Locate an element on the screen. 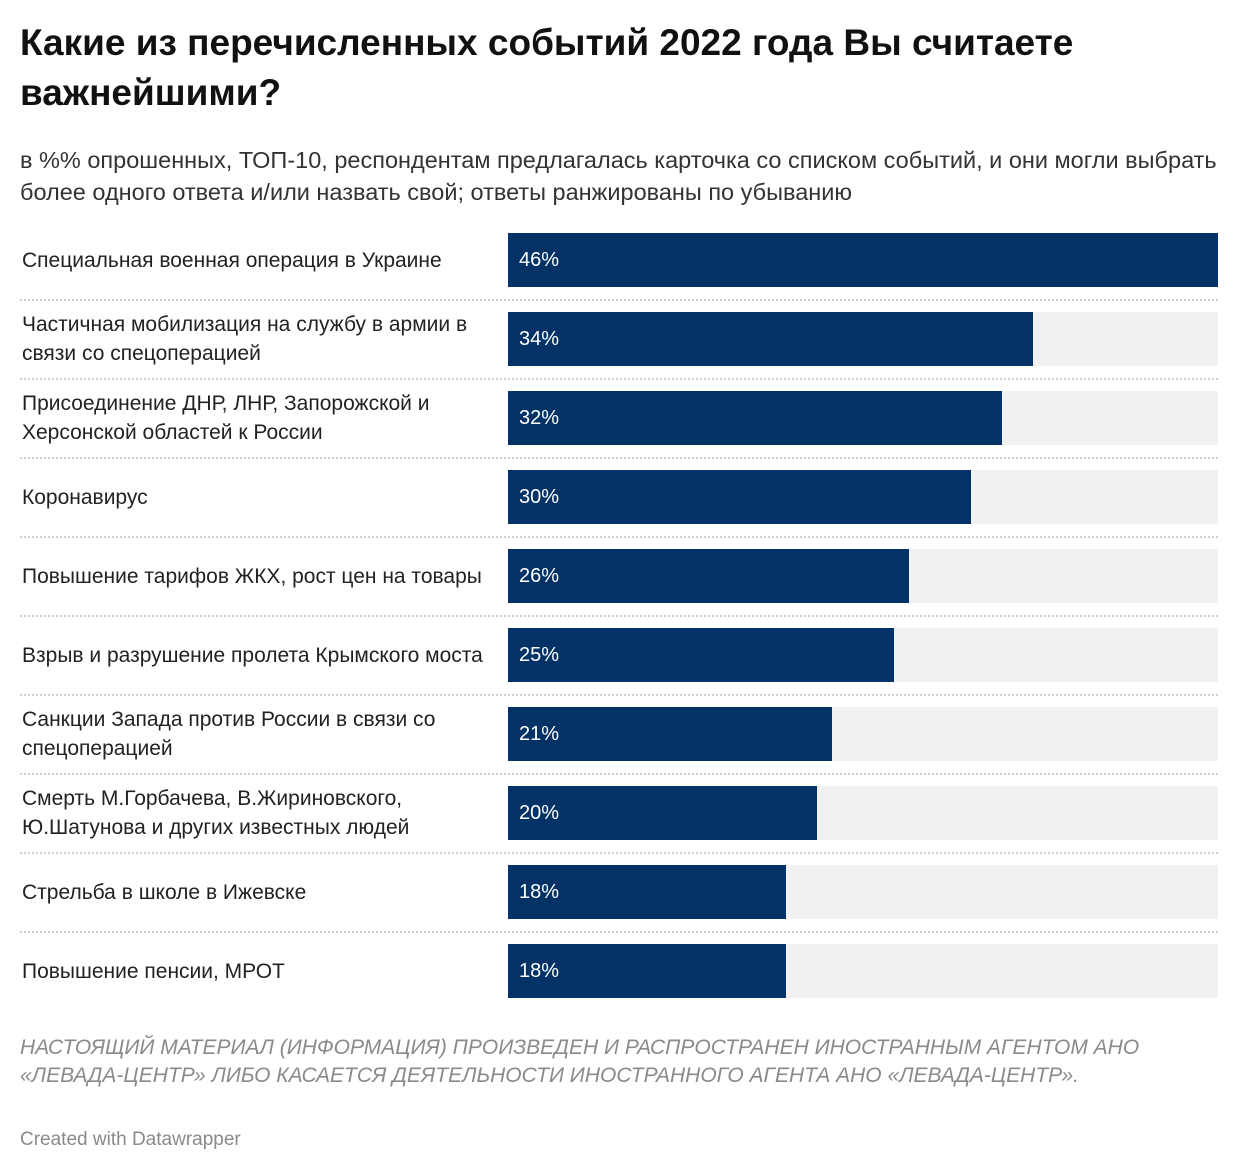 This screenshot has width=1240, height=1176. value-label: 30% is located at coordinates (539, 497).